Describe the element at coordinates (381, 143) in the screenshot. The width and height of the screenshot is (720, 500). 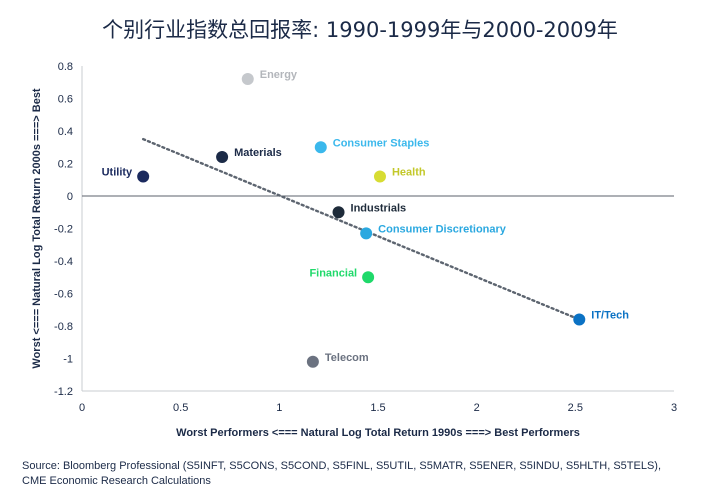
I see `point-label-consumer-staples: Consumer Staples` at that location.